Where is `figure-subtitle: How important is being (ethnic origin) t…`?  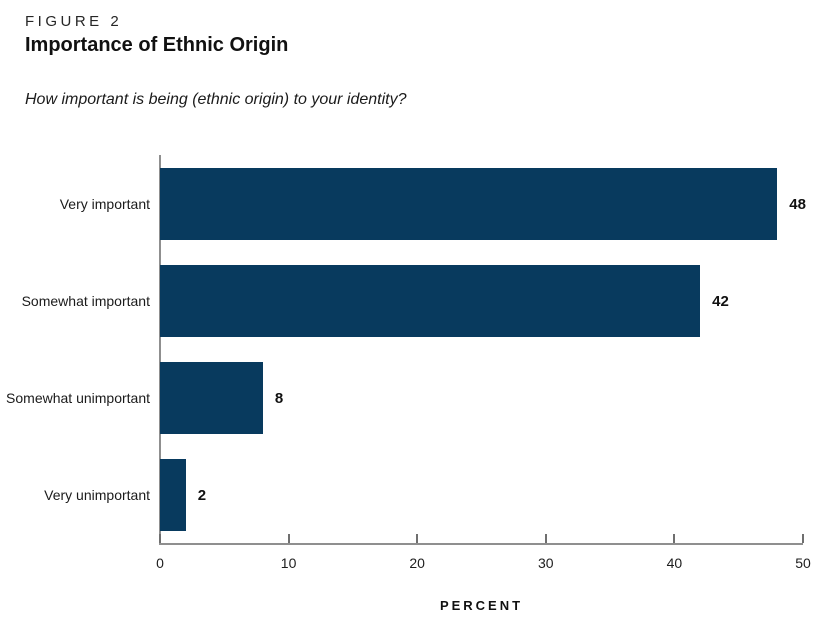
figure-subtitle: How important is being (ethnic origin) t… is located at coordinates (216, 99).